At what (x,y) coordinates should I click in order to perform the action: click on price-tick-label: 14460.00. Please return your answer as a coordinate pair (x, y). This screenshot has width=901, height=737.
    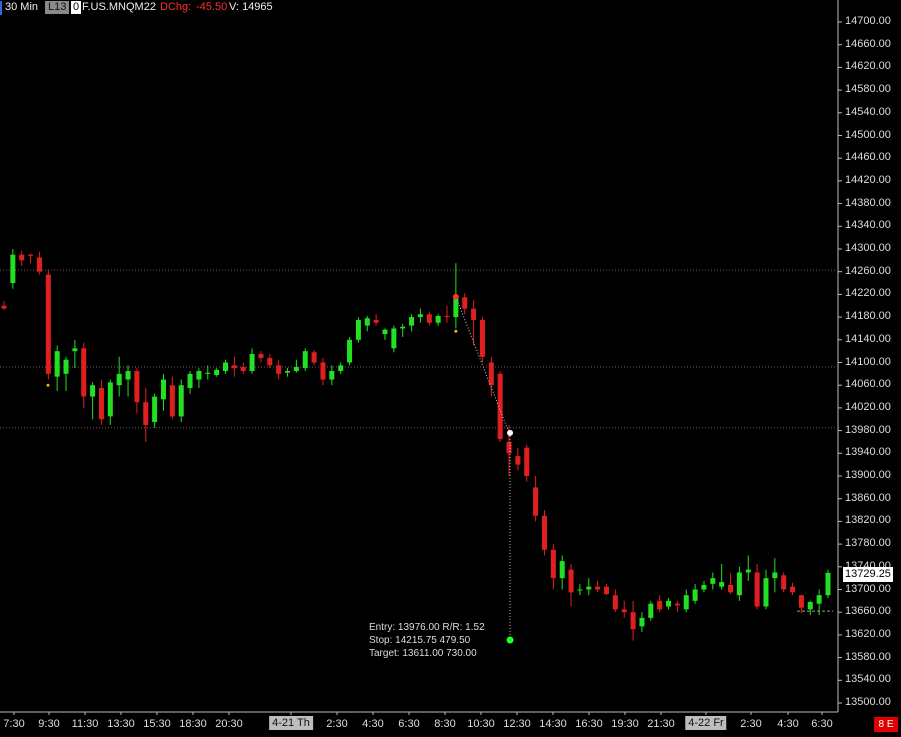
    Looking at the image, I should click on (868, 157).